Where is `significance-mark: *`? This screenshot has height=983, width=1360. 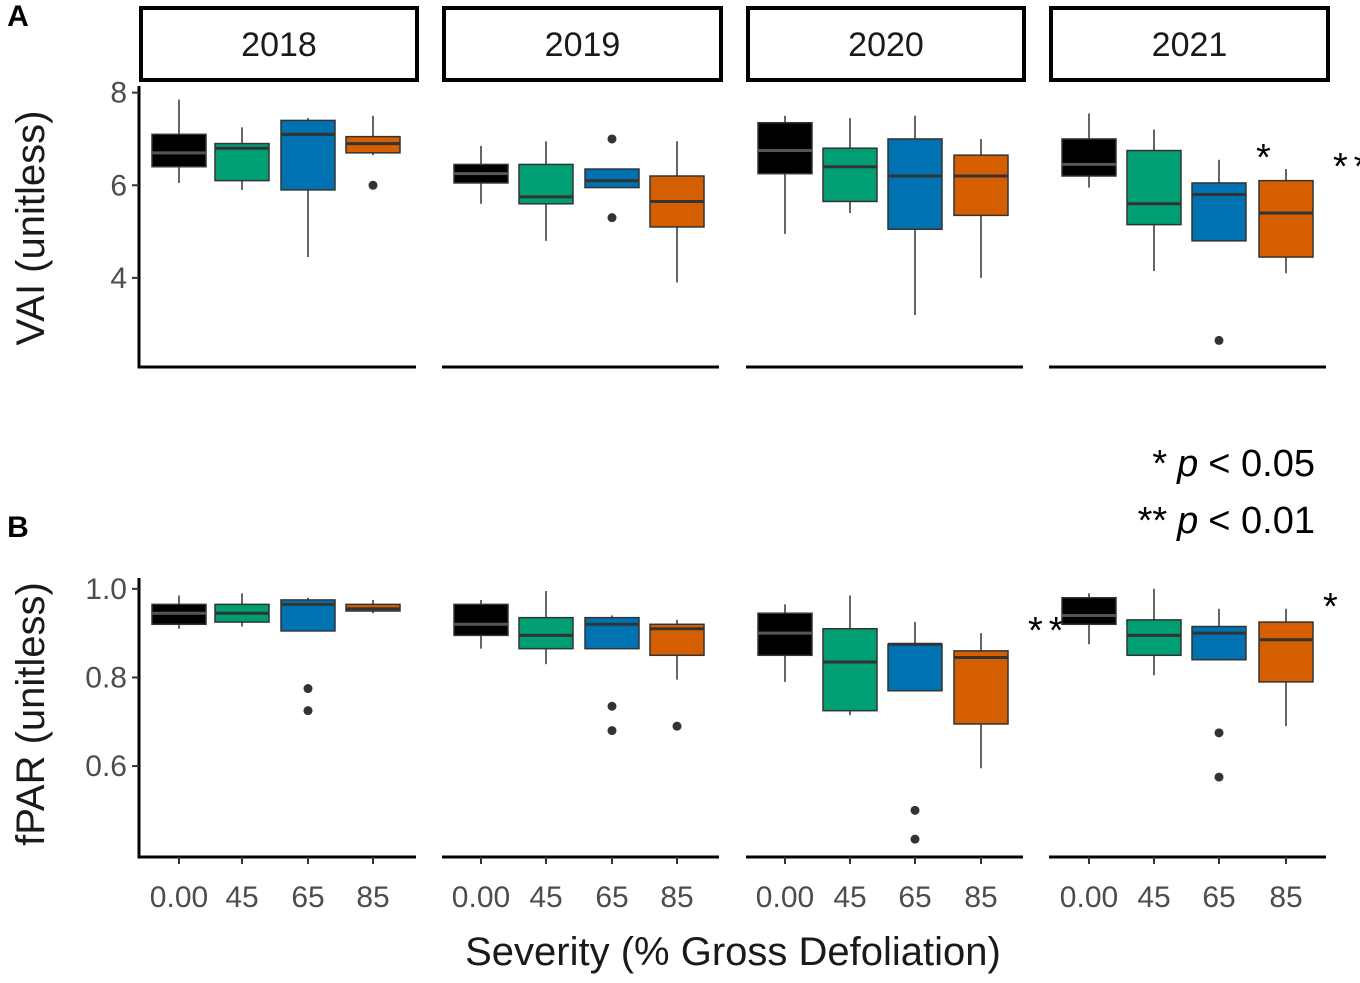
significance-mark: * is located at coordinates (1333, 607).